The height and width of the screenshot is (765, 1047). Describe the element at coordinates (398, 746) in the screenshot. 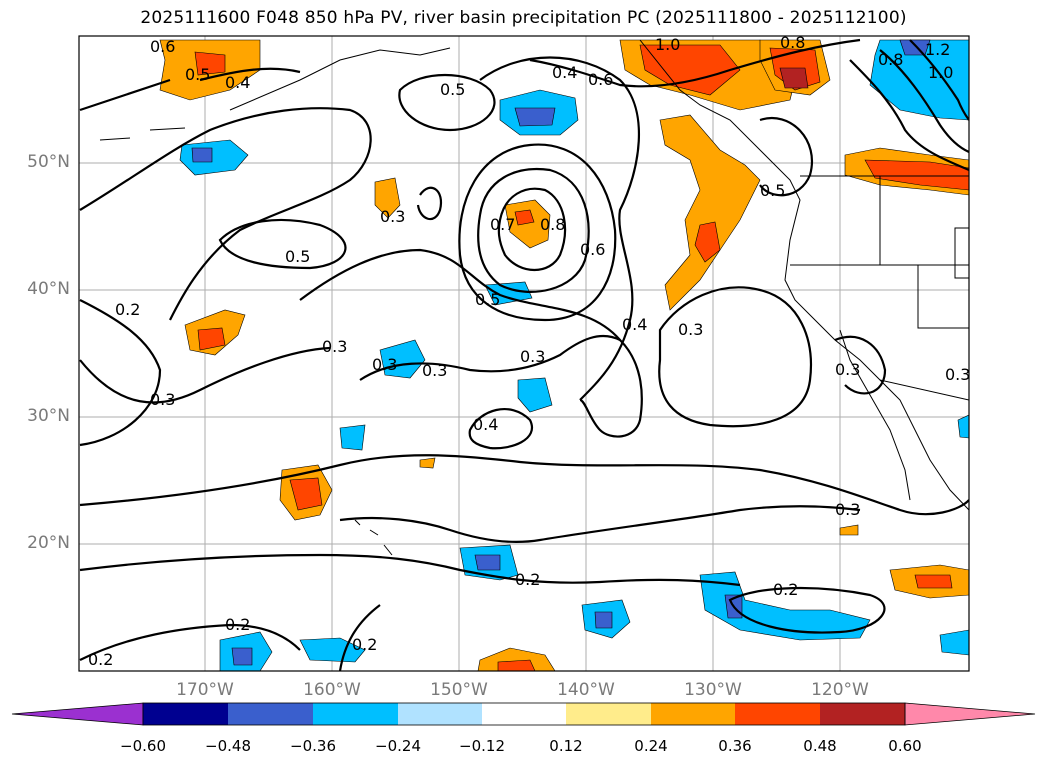

I see `colorbar-tick: −0.24` at that location.